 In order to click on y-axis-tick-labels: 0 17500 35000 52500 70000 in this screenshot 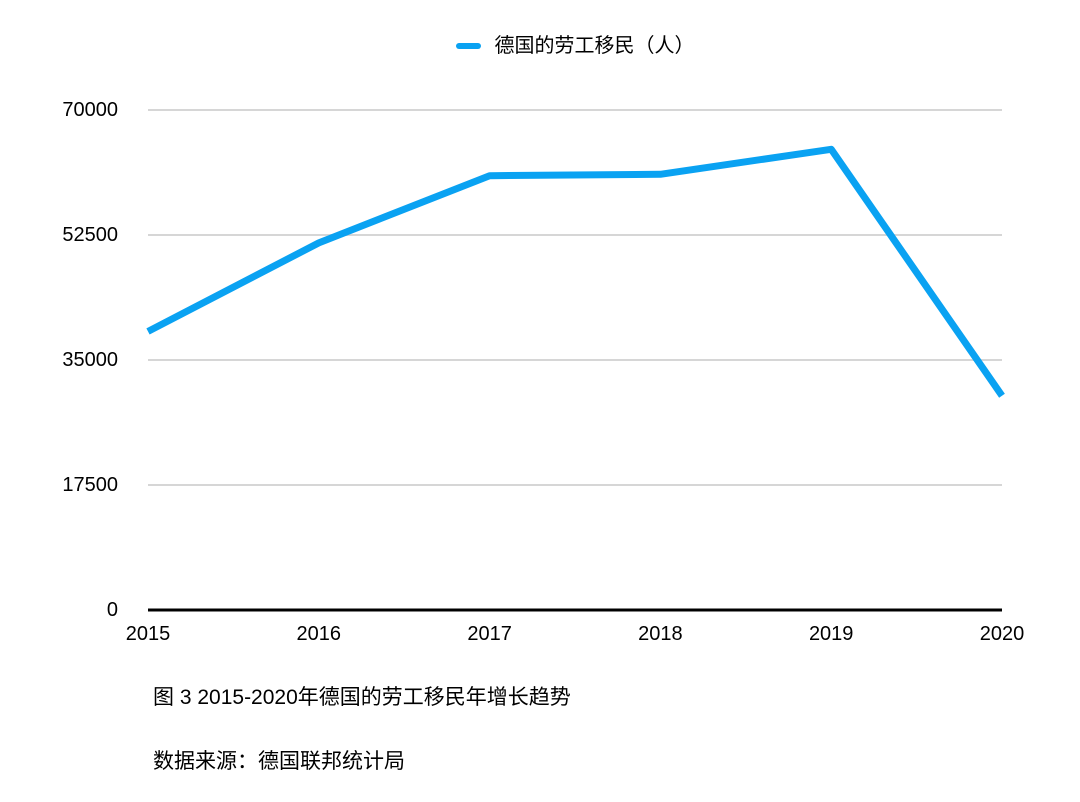, I will do `click(59, 330)`.